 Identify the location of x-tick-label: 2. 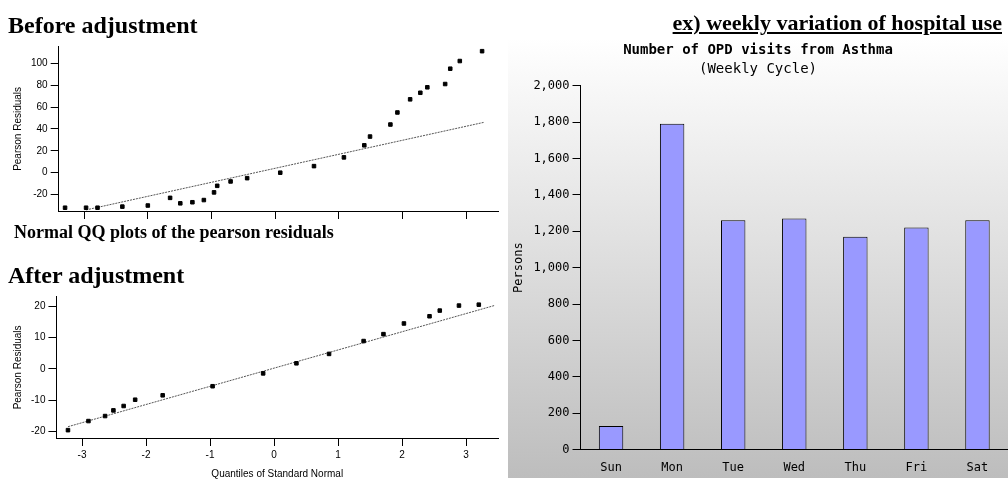
(402, 454).